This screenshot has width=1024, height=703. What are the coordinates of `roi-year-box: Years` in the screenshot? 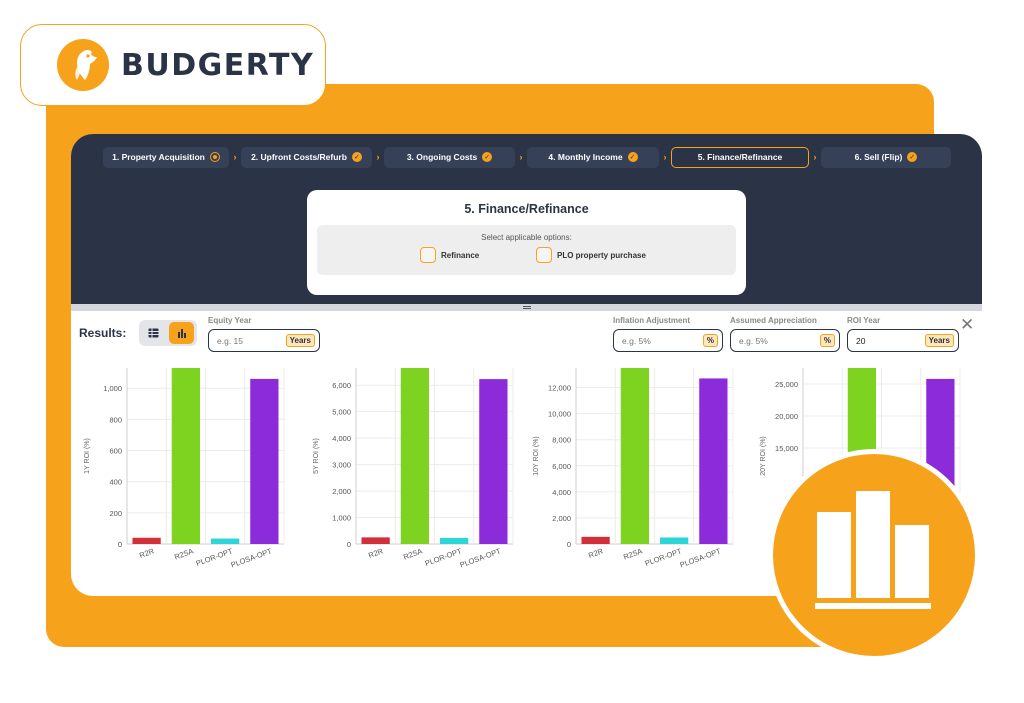 It's located at (903, 340).